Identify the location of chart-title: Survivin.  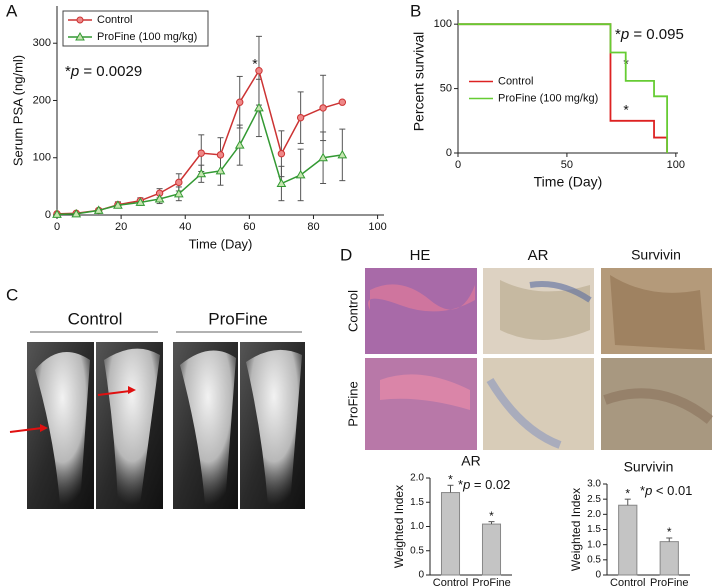
(649, 467).